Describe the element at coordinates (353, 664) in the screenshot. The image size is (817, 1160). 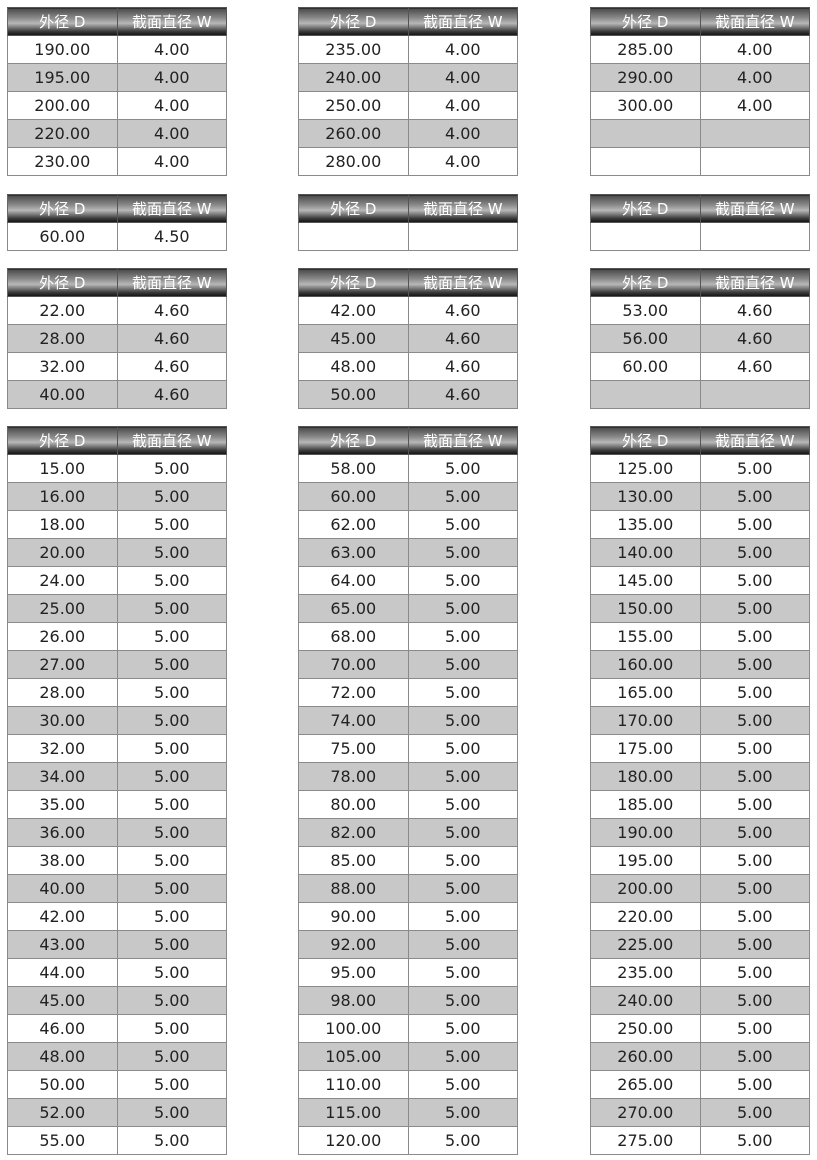
I see `outer-diameter-cell: 70.00` at that location.